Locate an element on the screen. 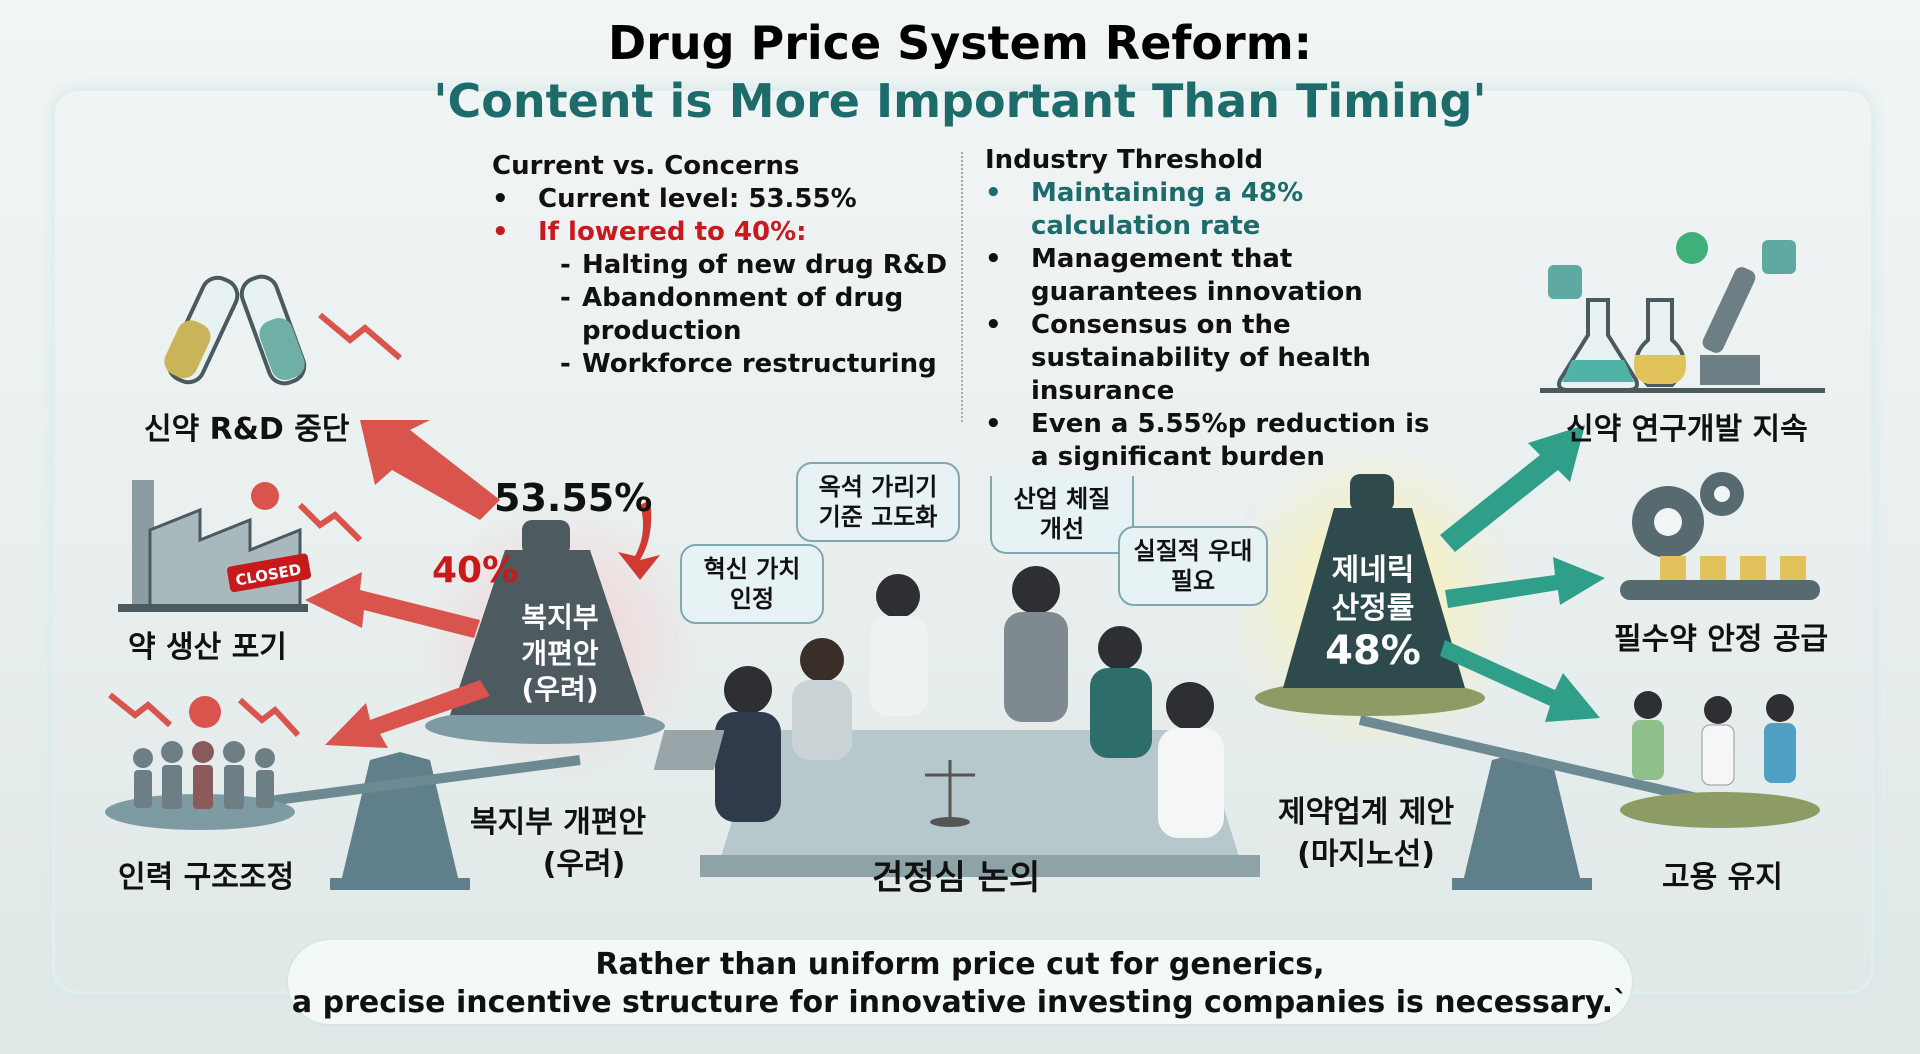  workforce-icon is located at coordinates (204, 752).